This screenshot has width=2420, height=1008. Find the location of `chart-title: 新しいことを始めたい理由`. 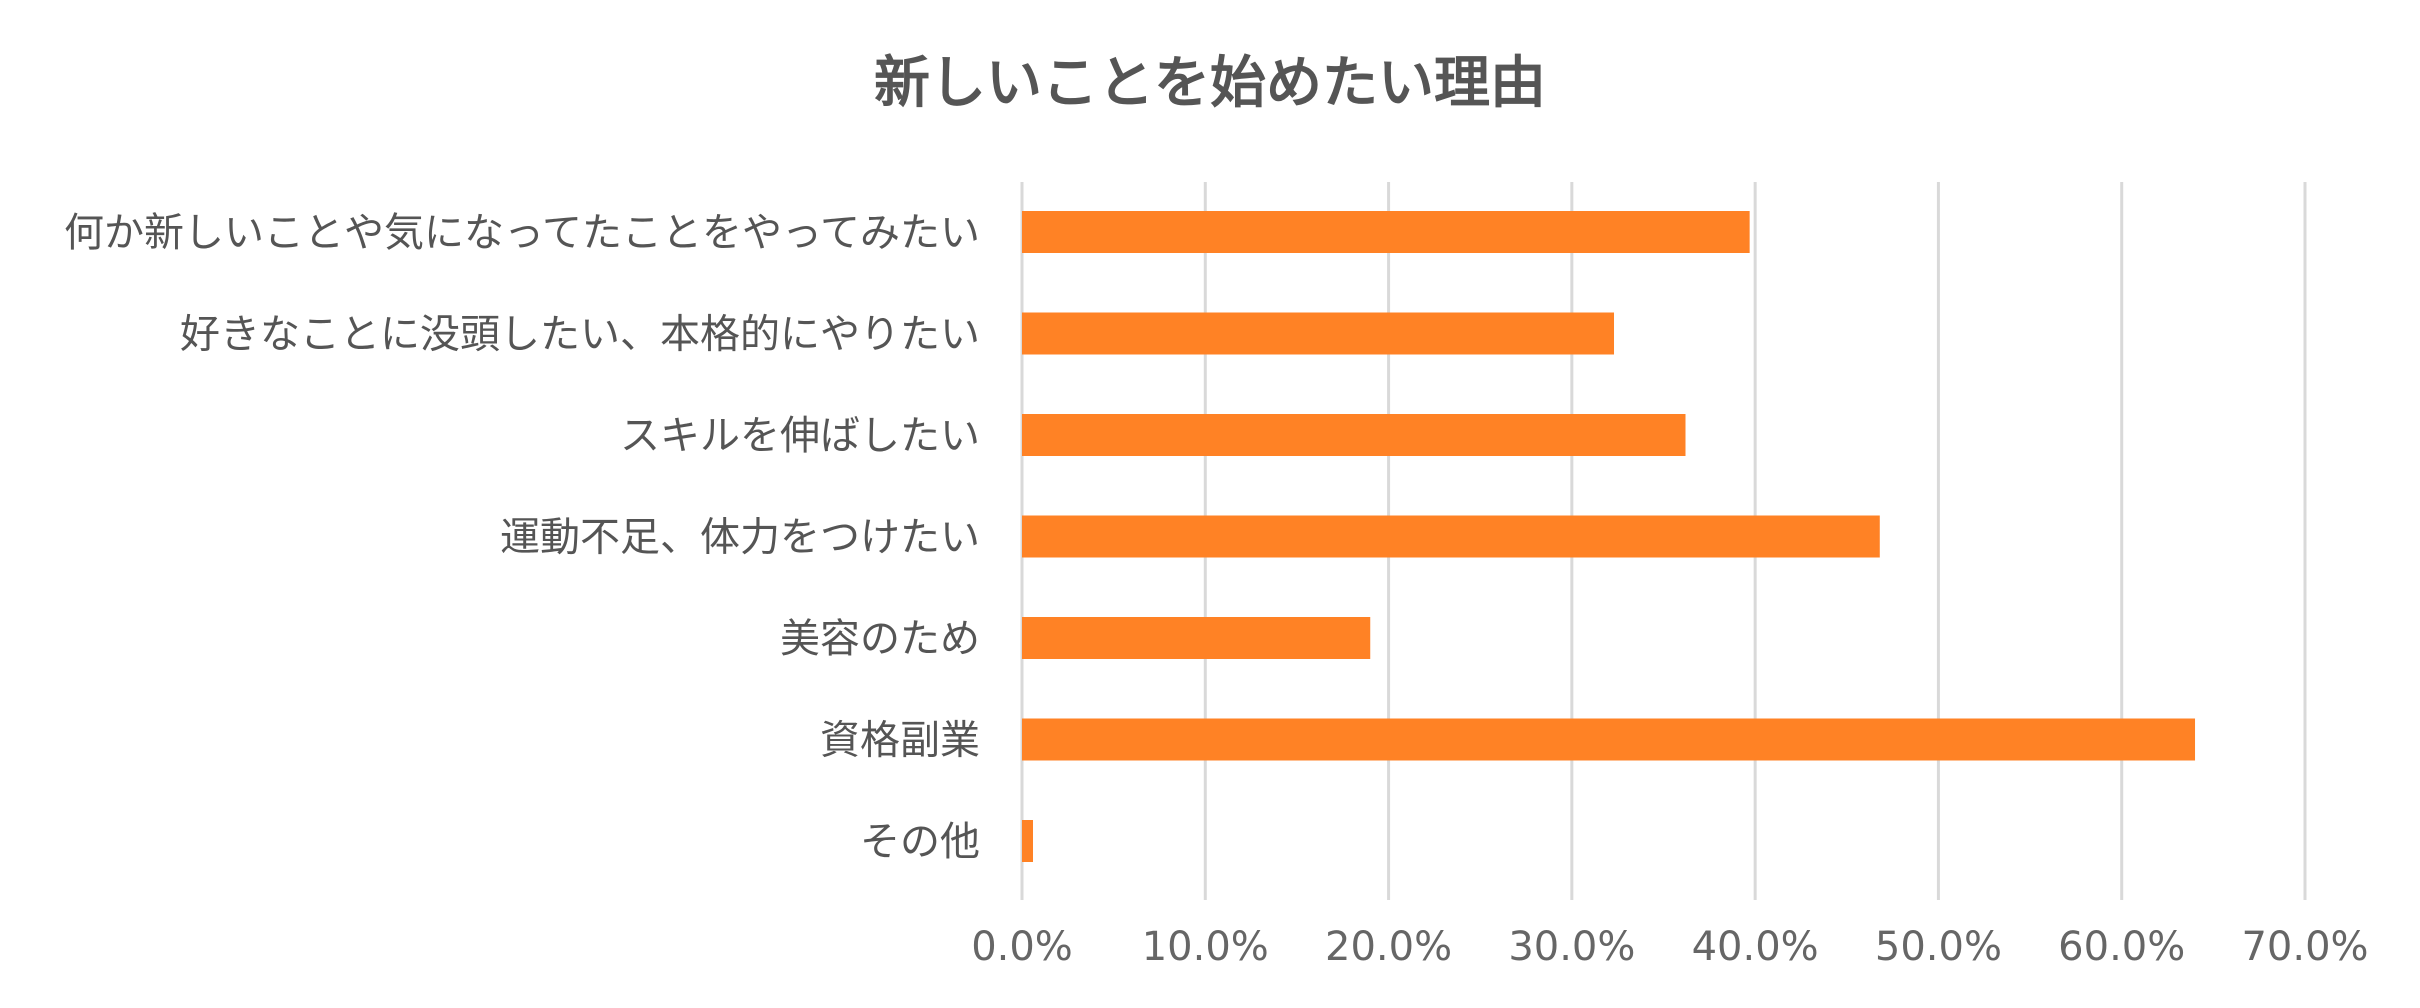

chart-title: 新しいことを始めたい理由 is located at coordinates (1210, 83).